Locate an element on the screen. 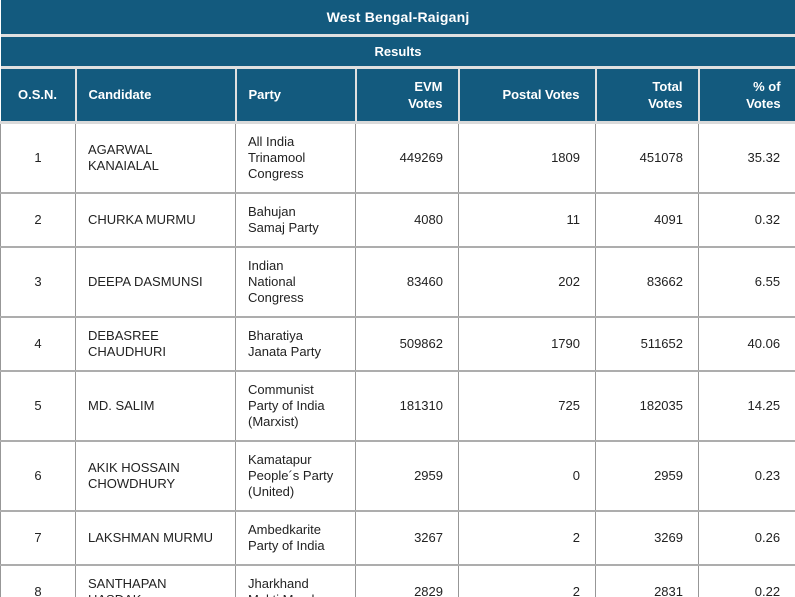  party-cell: Ambedkarite Party of India is located at coordinates (295, 538).